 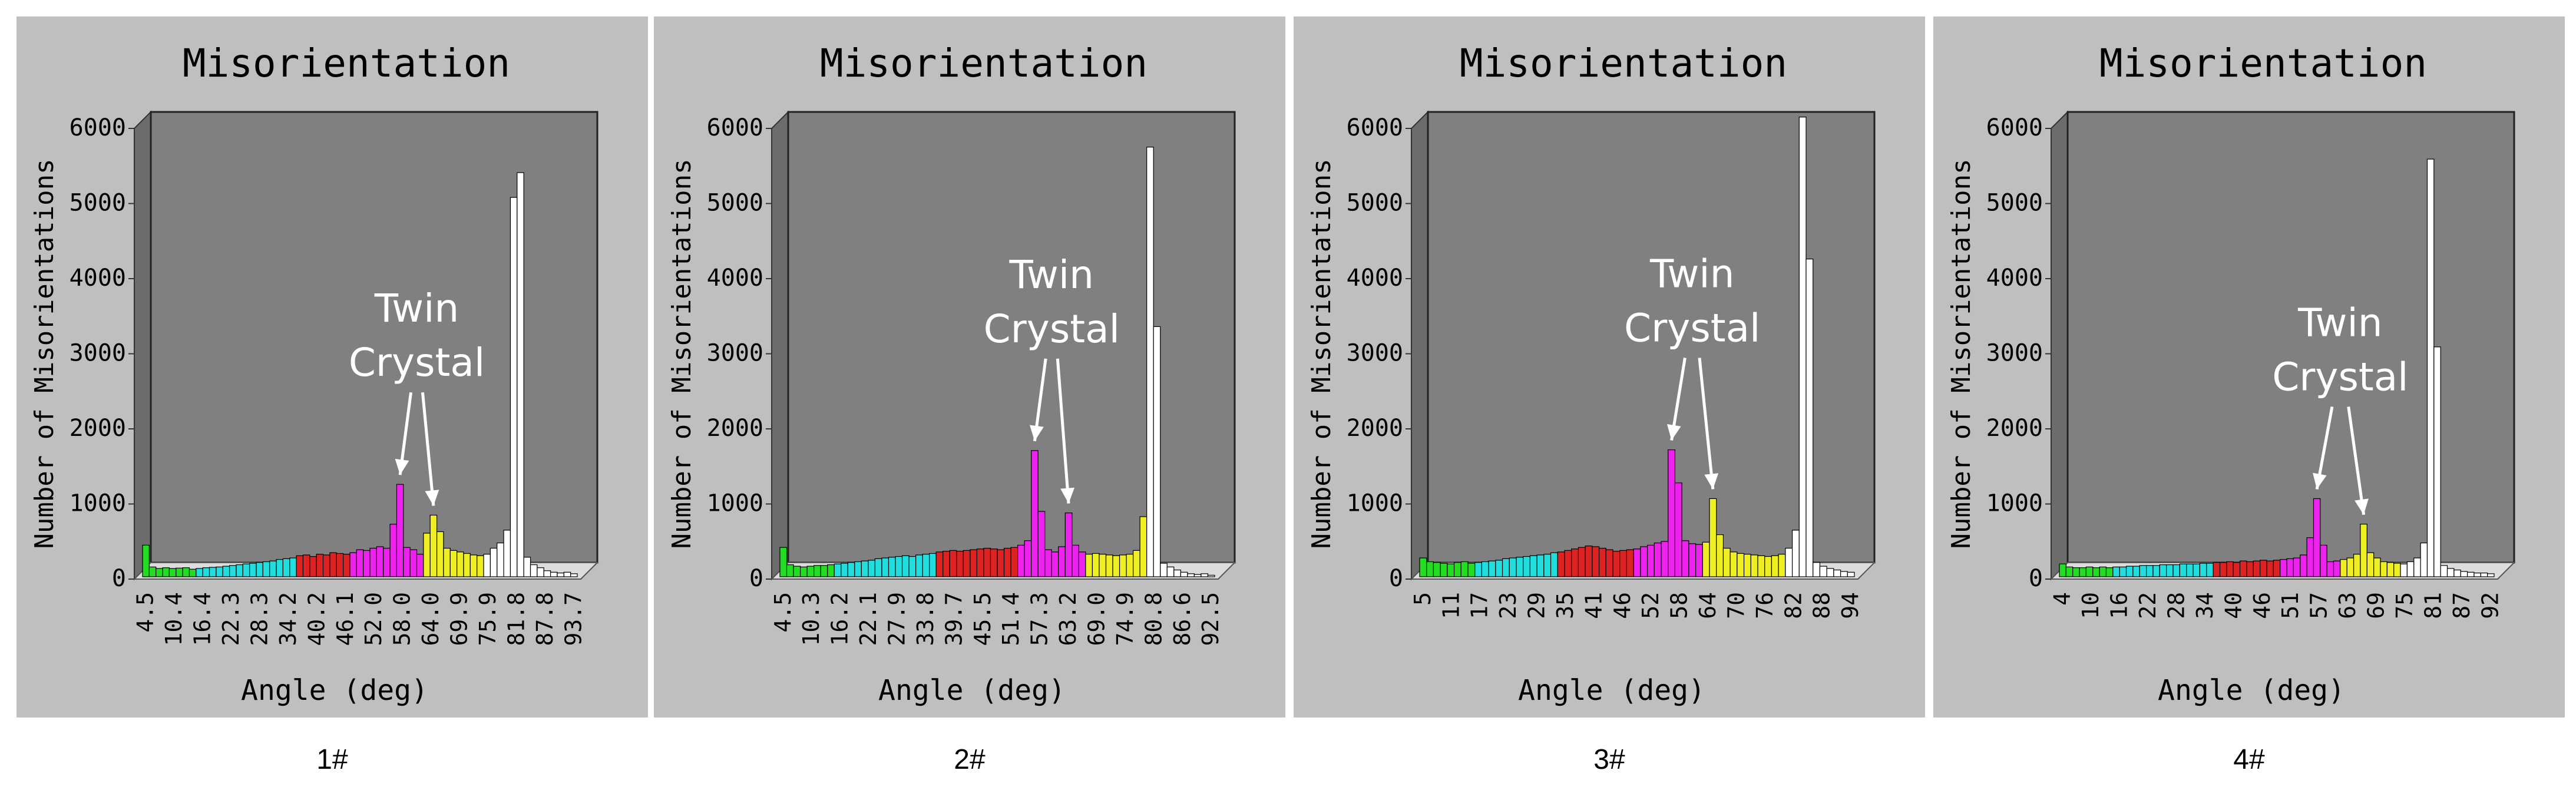 I want to click on x-axis-label: Angle (deg), so click(x=1611, y=690).